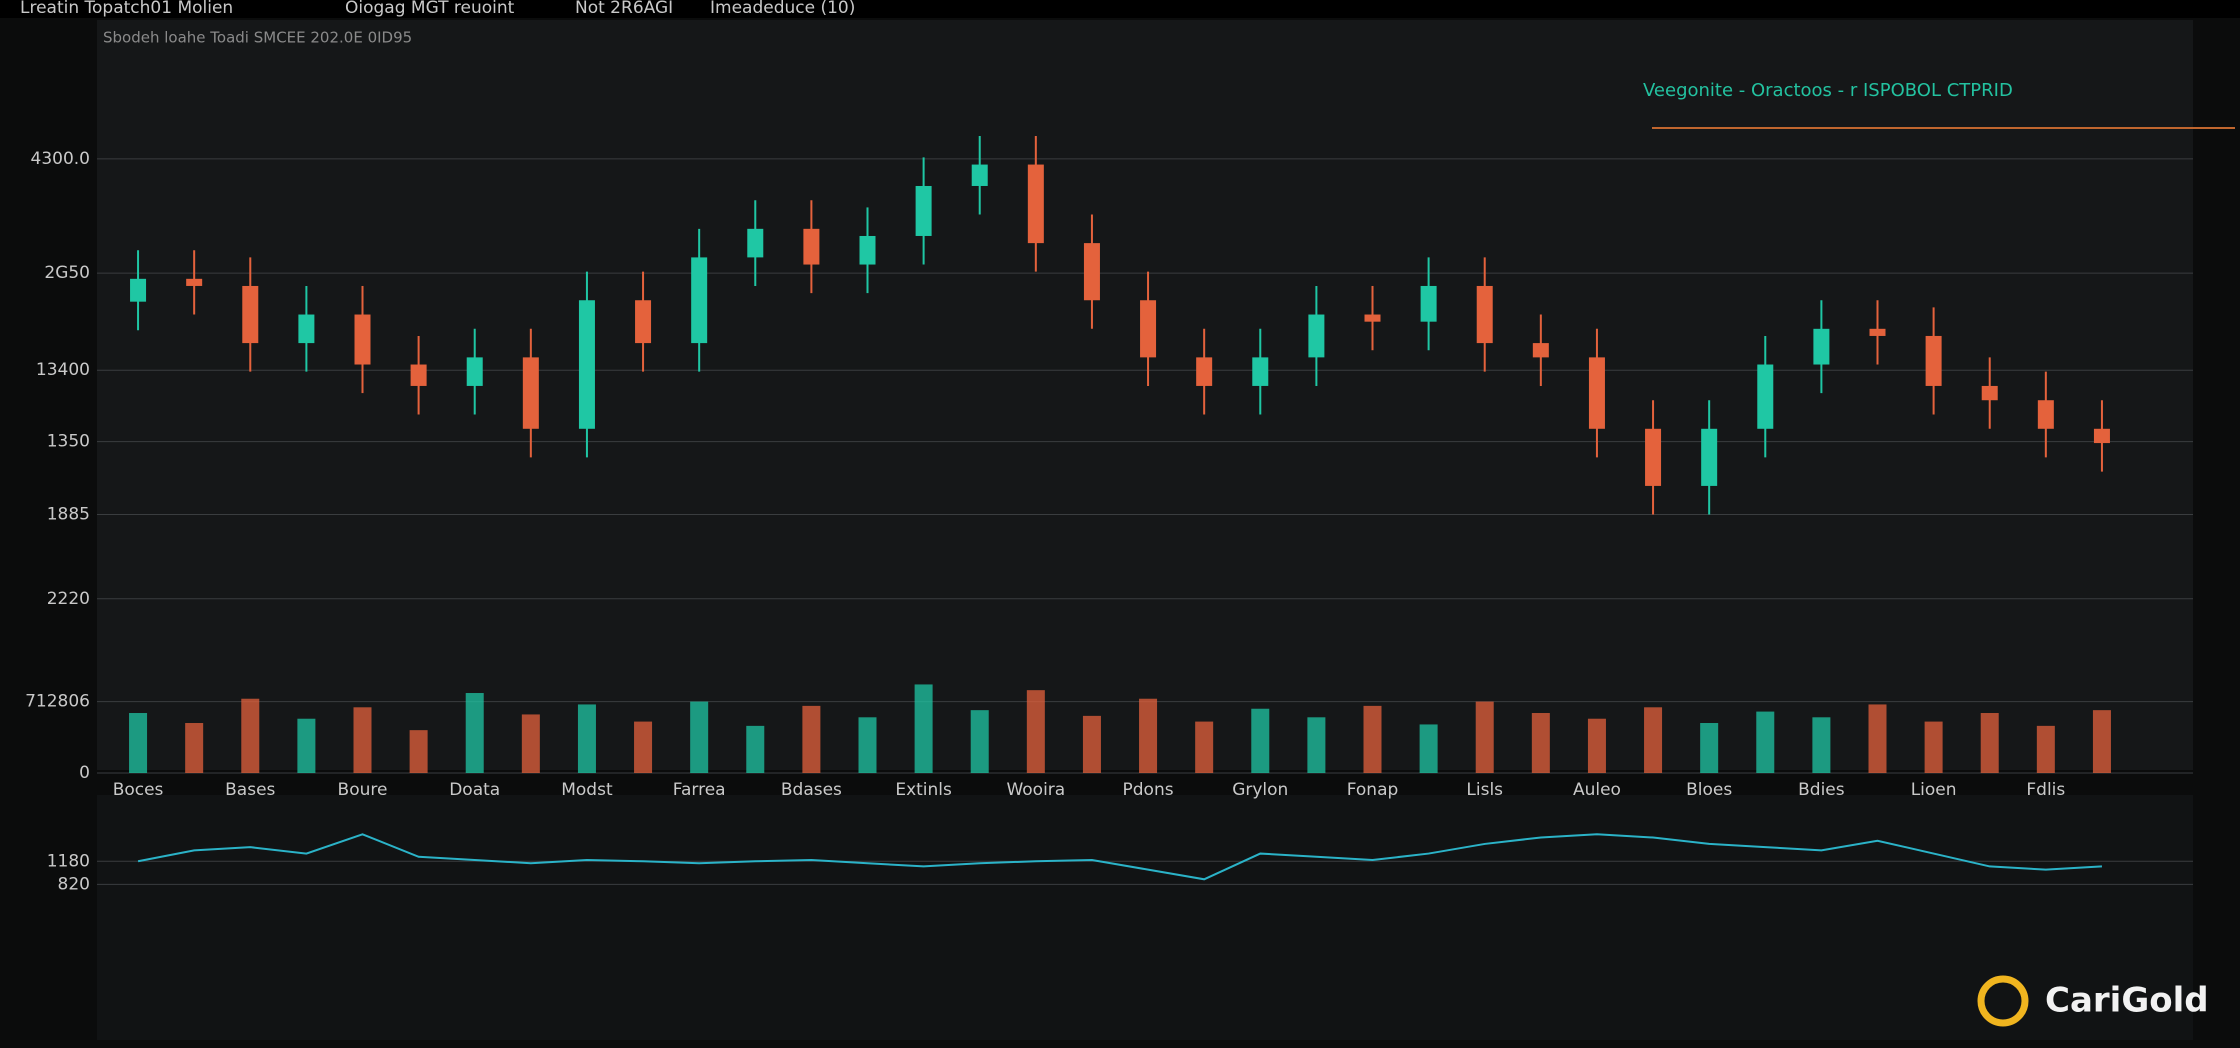 This screenshot has height=1048, width=2240. I want to click on x-tick-label: Extinls, so click(923, 790).